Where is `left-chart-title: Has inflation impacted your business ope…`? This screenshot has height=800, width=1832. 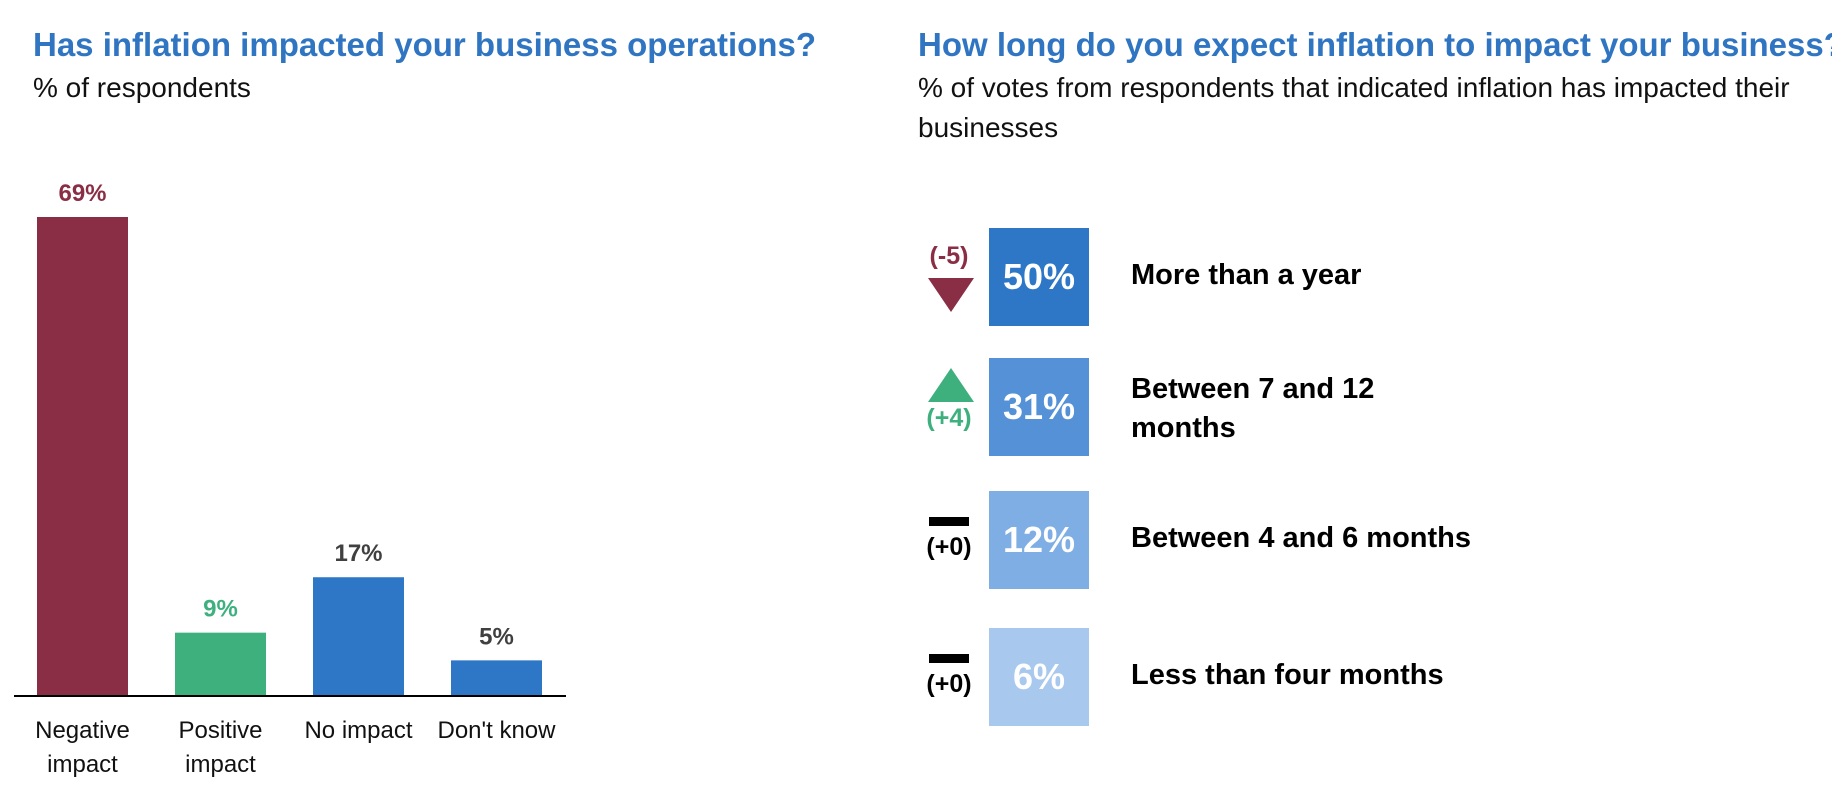
left-chart-title: Has inflation impacted your business ope… is located at coordinates (424, 44).